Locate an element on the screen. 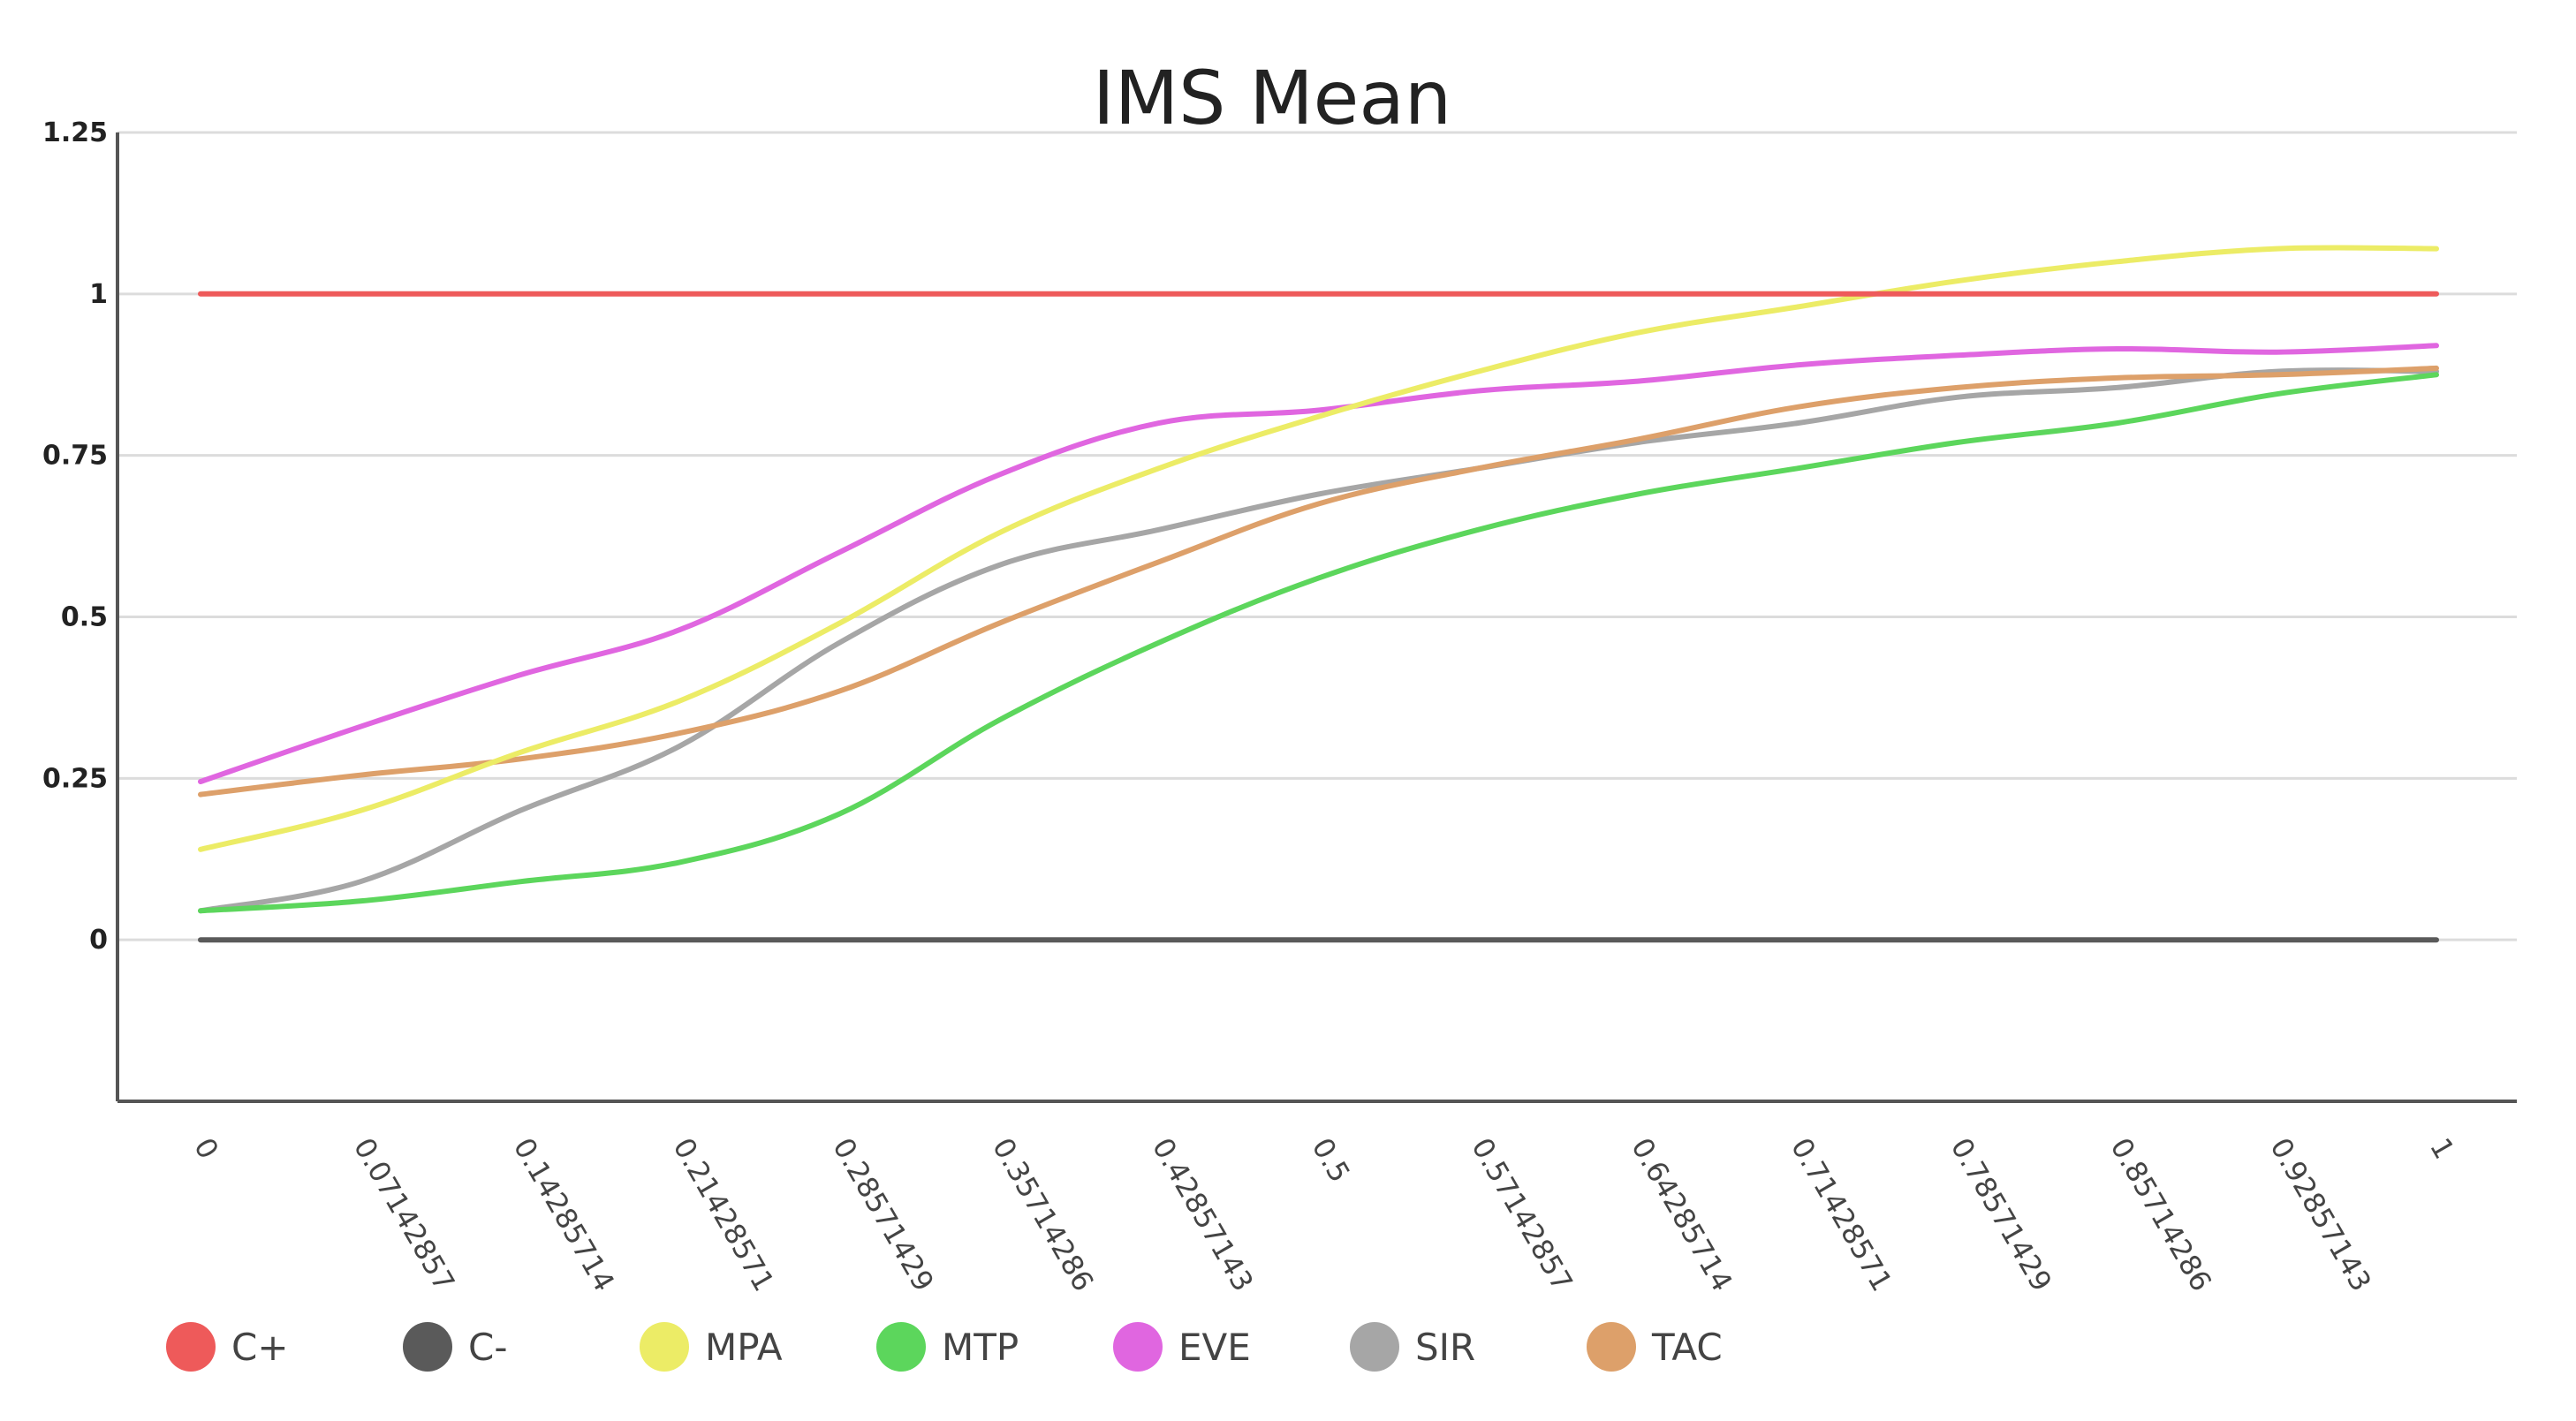 Image resolution: width=2576 pixels, height=1421 pixels. chart-title: IMS Mean is located at coordinates (1272, 98).